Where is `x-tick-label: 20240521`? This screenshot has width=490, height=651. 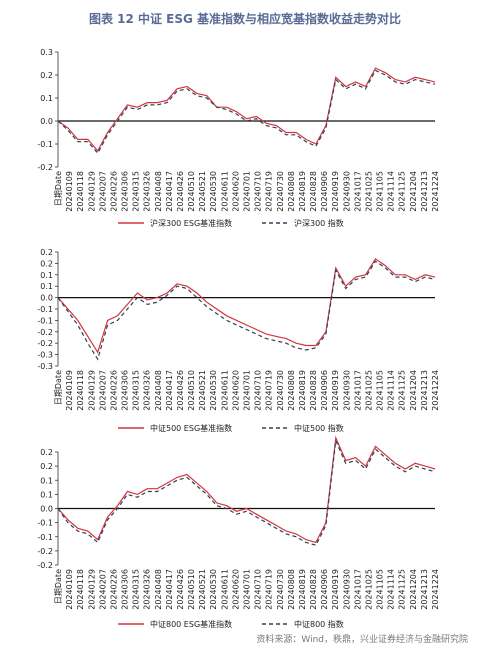
x-tick-label: 20240521 is located at coordinates (202, 191).